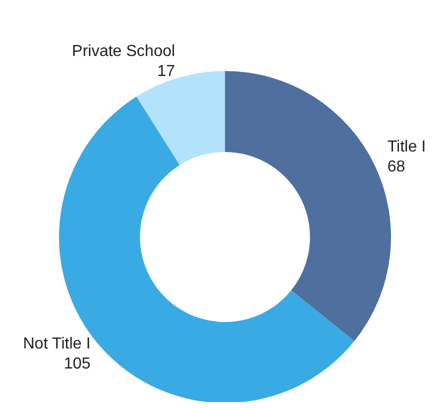 Image resolution: width=443 pixels, height=408 pixels. What do you see at coordinates (124, 51) in the screenshot?
I see `slice-label: Private School` at bounding box center [124, 51].